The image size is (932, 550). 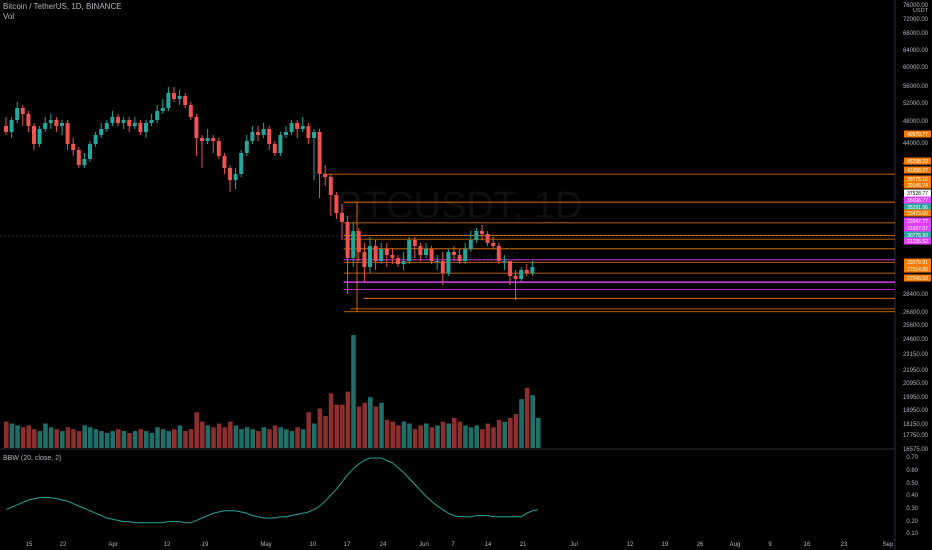 I want to click on time-tick: 26, so click(x=700, y=545).